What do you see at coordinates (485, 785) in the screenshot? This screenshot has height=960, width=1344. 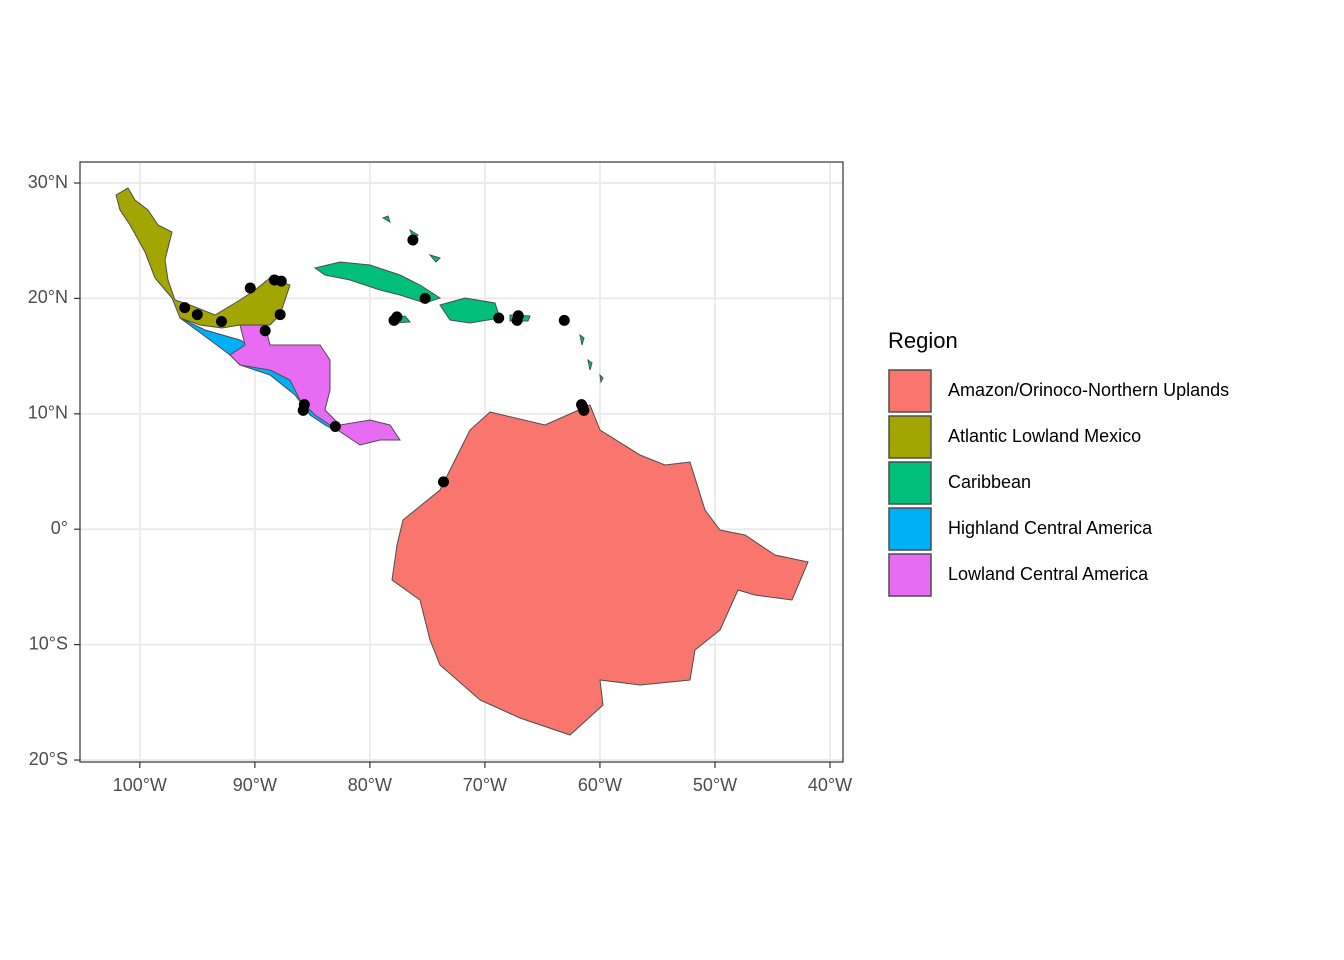 I see `x-tick-label: 70°W` at bounding box center [485, 785].